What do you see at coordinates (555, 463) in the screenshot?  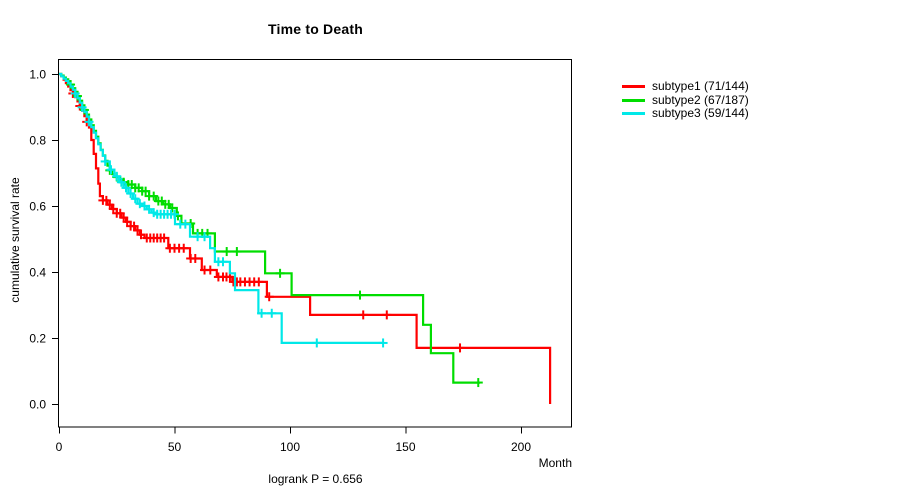 I see `x-axis-title: Month` at bounding box center [555, 463].